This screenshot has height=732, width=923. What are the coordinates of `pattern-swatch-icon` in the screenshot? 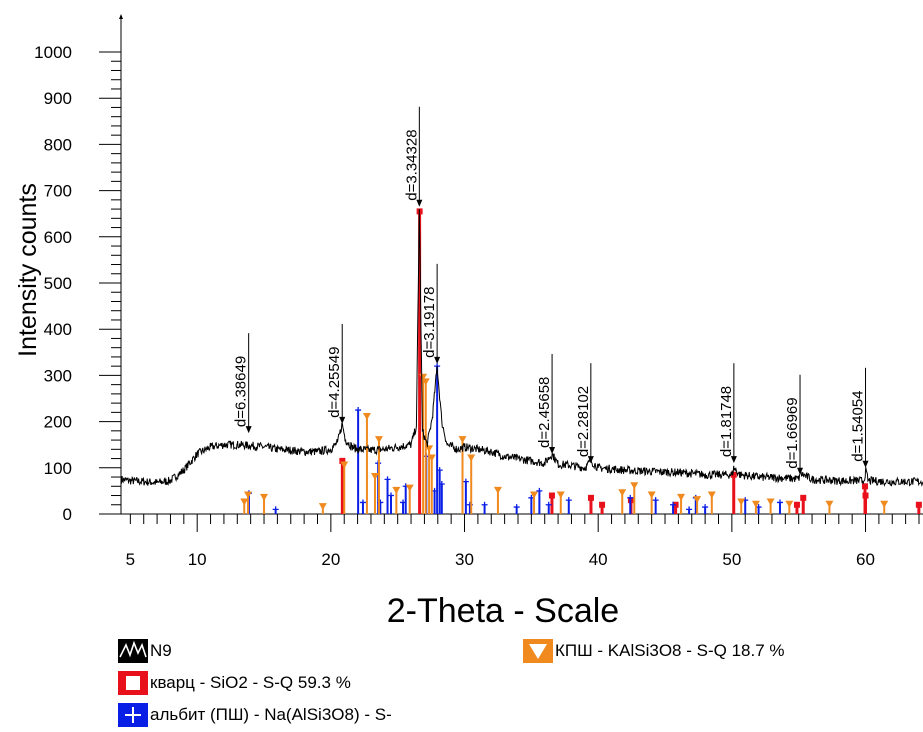 It's located at (133, 651).